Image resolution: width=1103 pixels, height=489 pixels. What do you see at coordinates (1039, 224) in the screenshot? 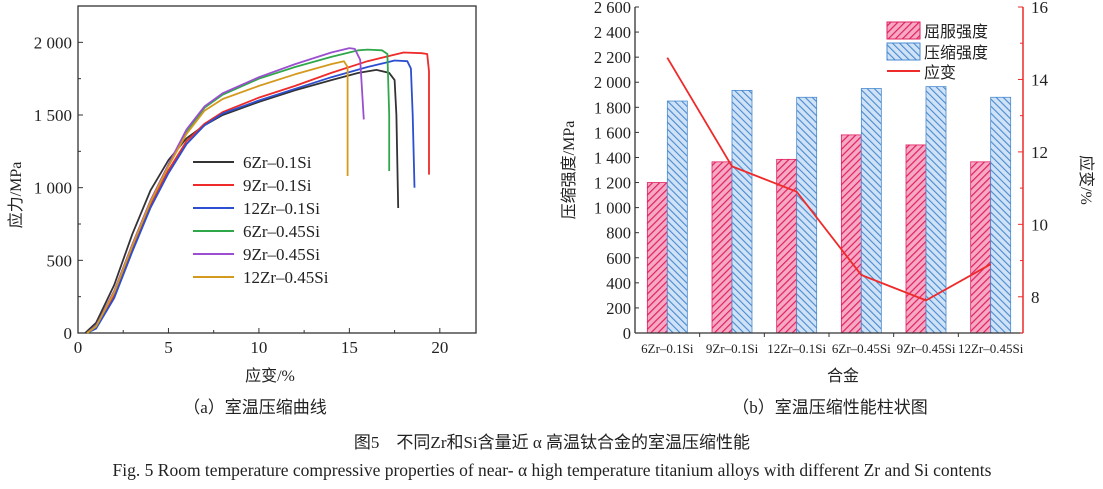
I see `y2-tick-label: 10` at bounding box center [1039, 224].